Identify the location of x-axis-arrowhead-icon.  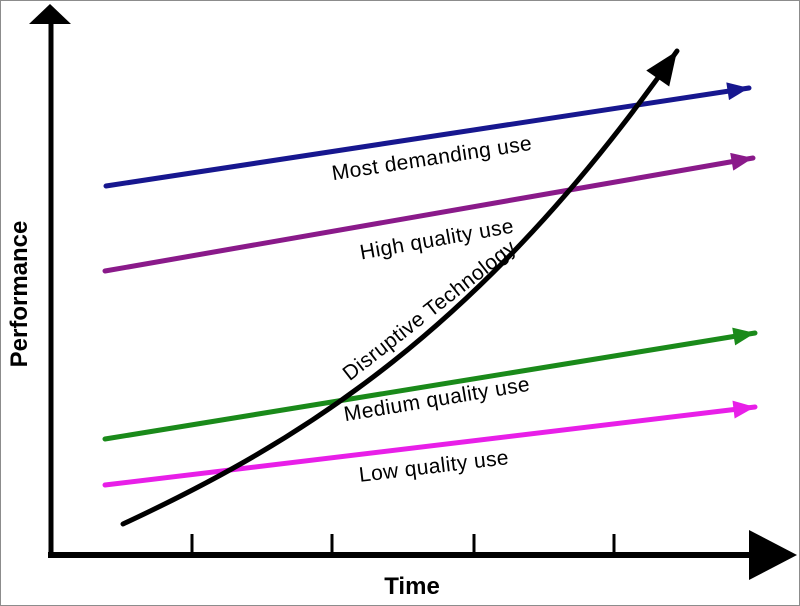
(773, 555).